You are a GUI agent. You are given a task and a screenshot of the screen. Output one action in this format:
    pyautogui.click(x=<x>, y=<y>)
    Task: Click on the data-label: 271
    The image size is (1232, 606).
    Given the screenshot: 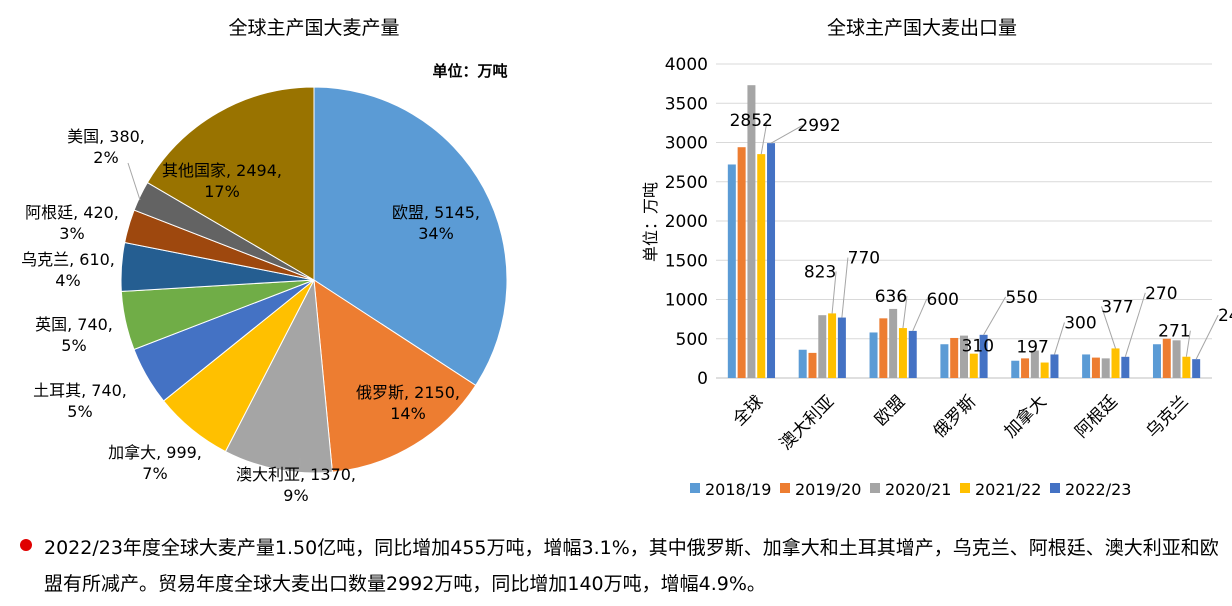 What is the action you would take?
    pyautogui.click(x=1174, y=332)
    